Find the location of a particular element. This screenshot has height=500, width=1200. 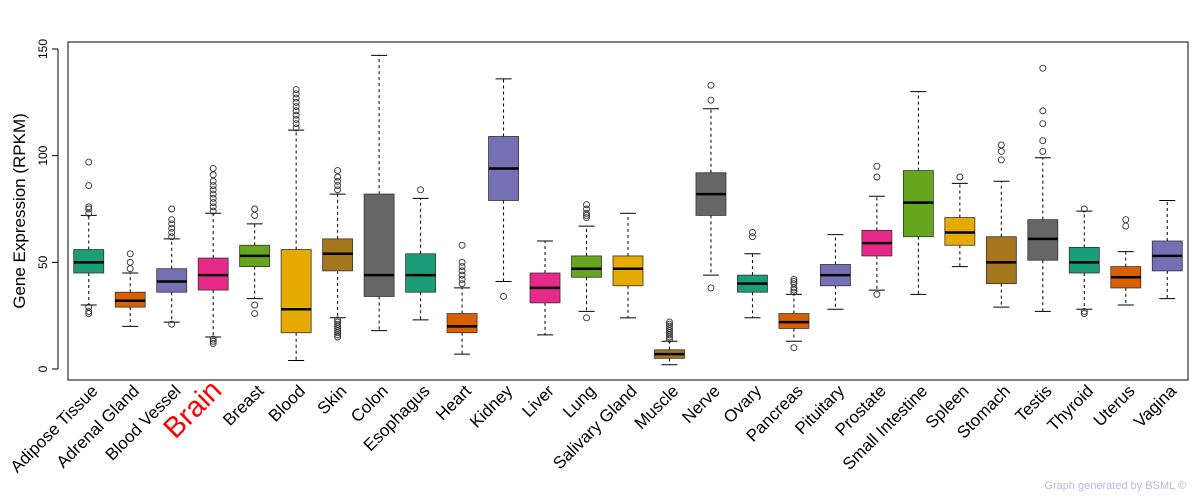

box-testis is located at coordinates (1043, 188).